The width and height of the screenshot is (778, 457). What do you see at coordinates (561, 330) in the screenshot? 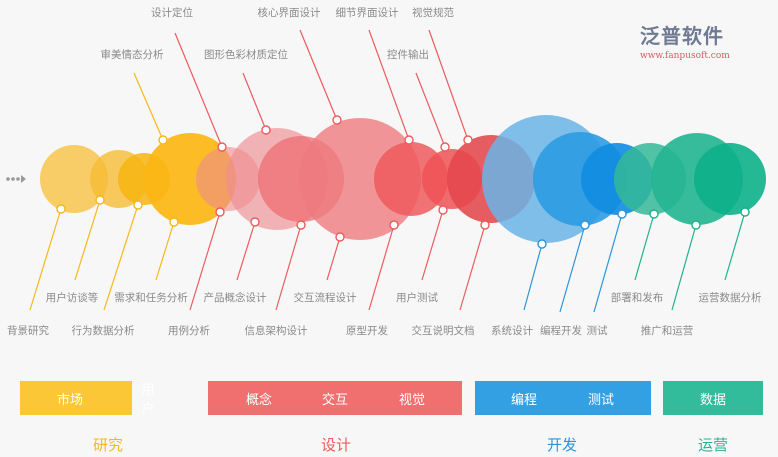
I see `bottom-label: 编程开发` at bounding box center [561, 330].